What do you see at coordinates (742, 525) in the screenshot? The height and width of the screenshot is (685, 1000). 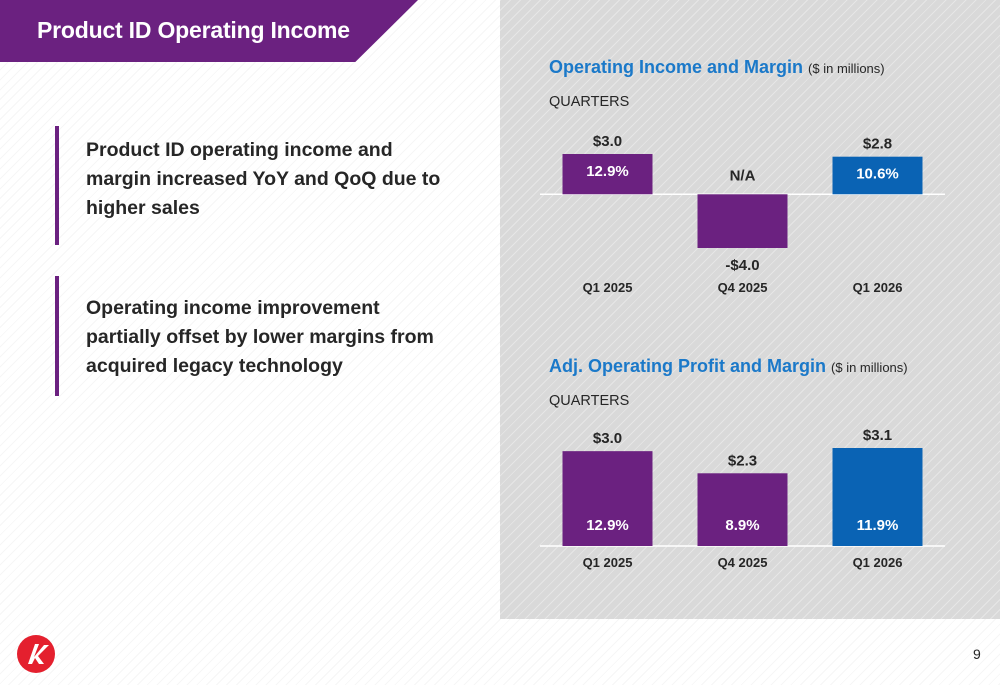 I see `margin-label: 8.9%` at bounding box center [742, 525].